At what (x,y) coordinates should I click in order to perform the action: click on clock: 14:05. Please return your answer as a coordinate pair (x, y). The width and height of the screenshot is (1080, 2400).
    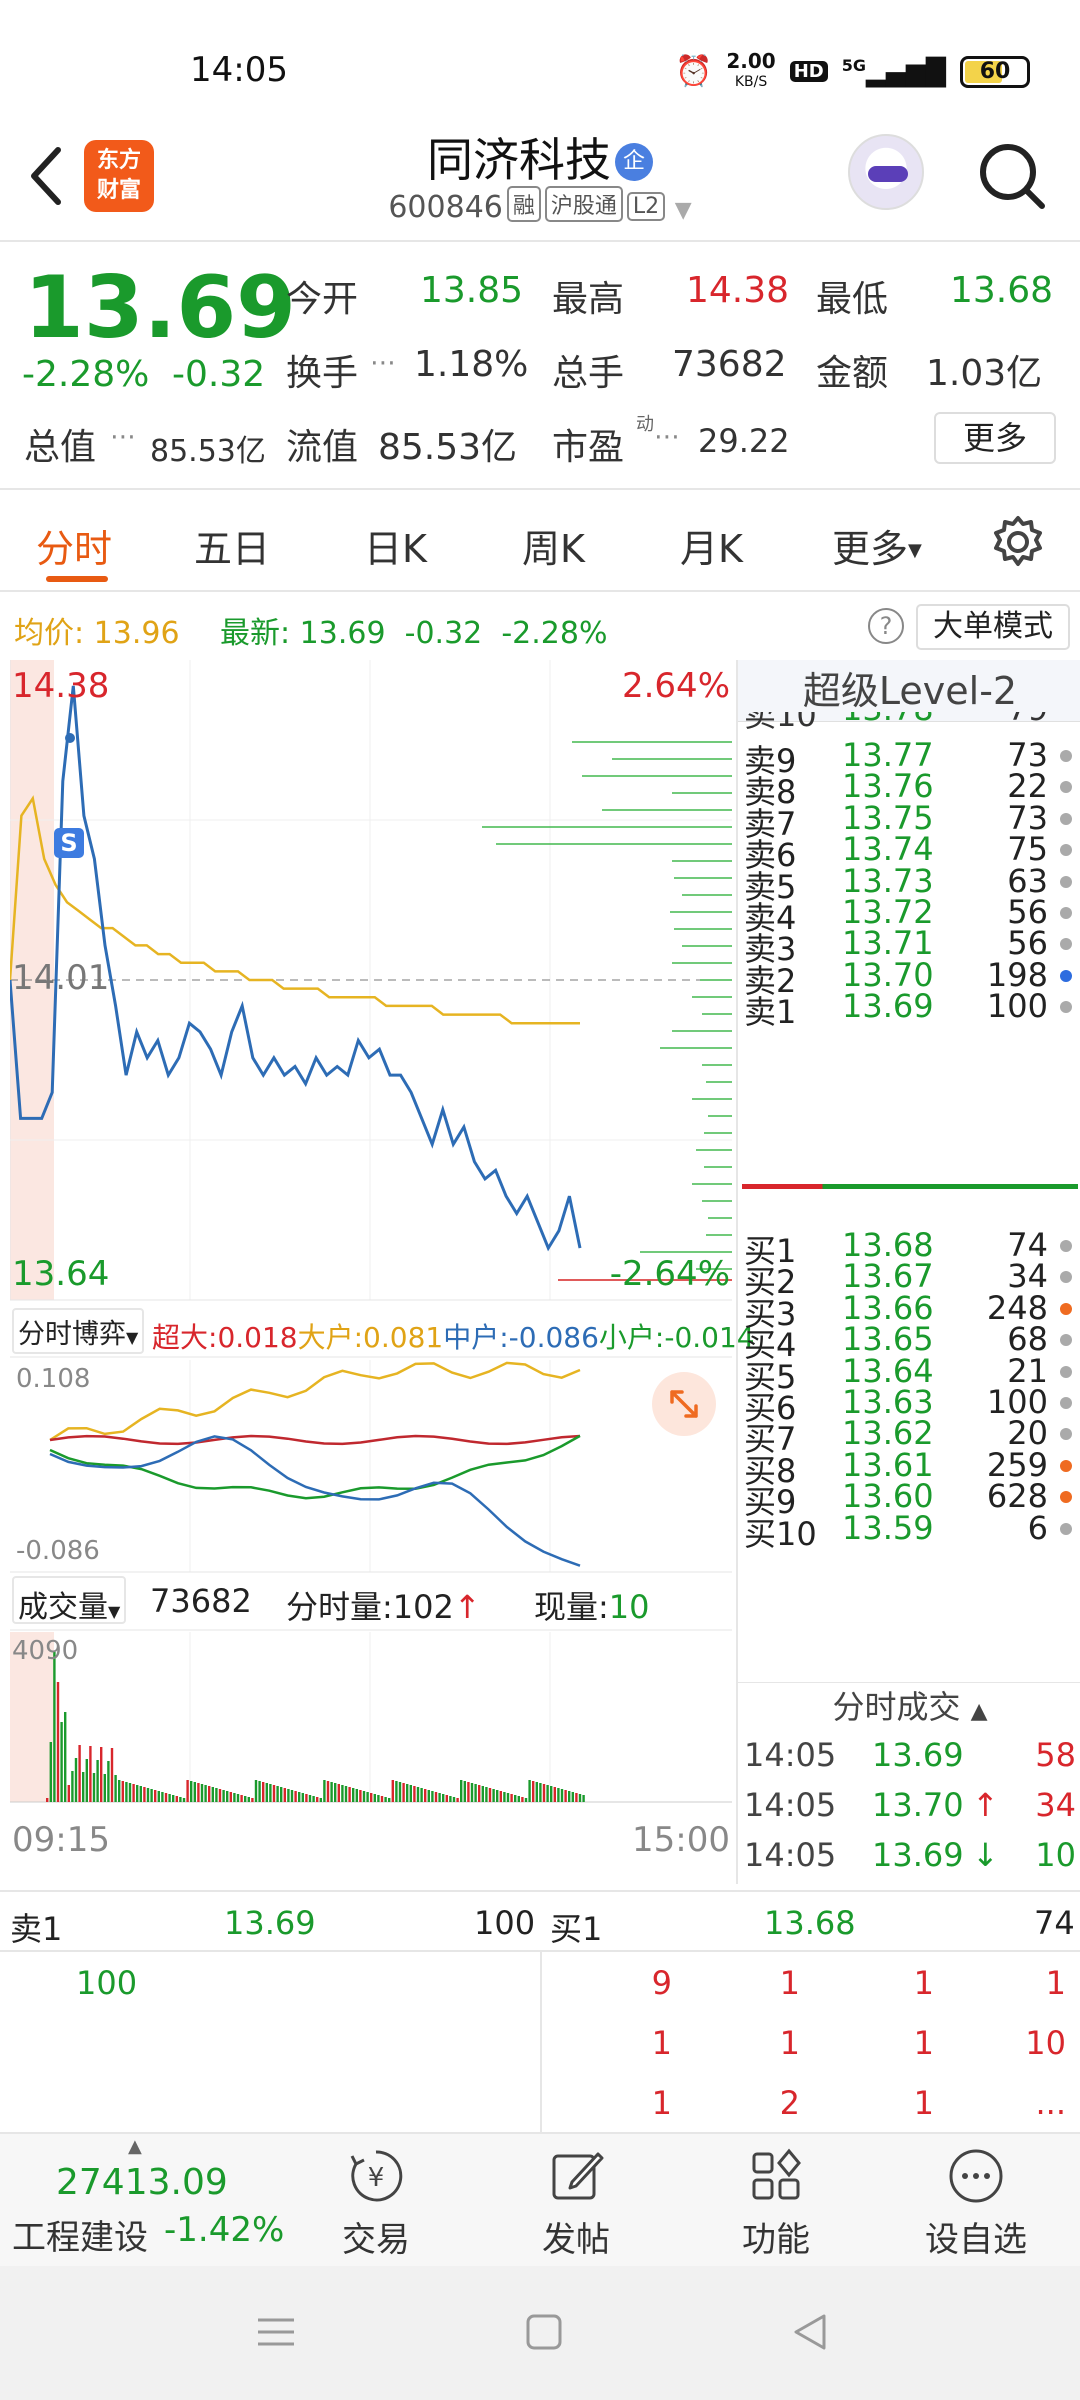
    Looking at the image, I should click on (239, 70).